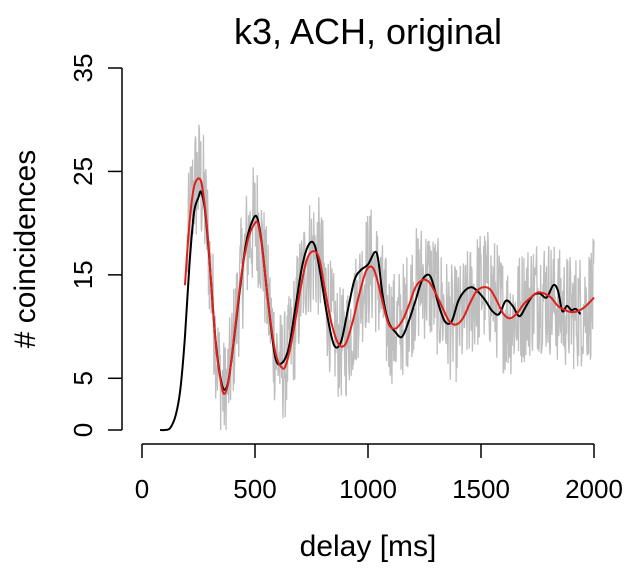 This screenshot has height=570, width=639. I want to click on x-tick-label: 0, so click(142, 489).